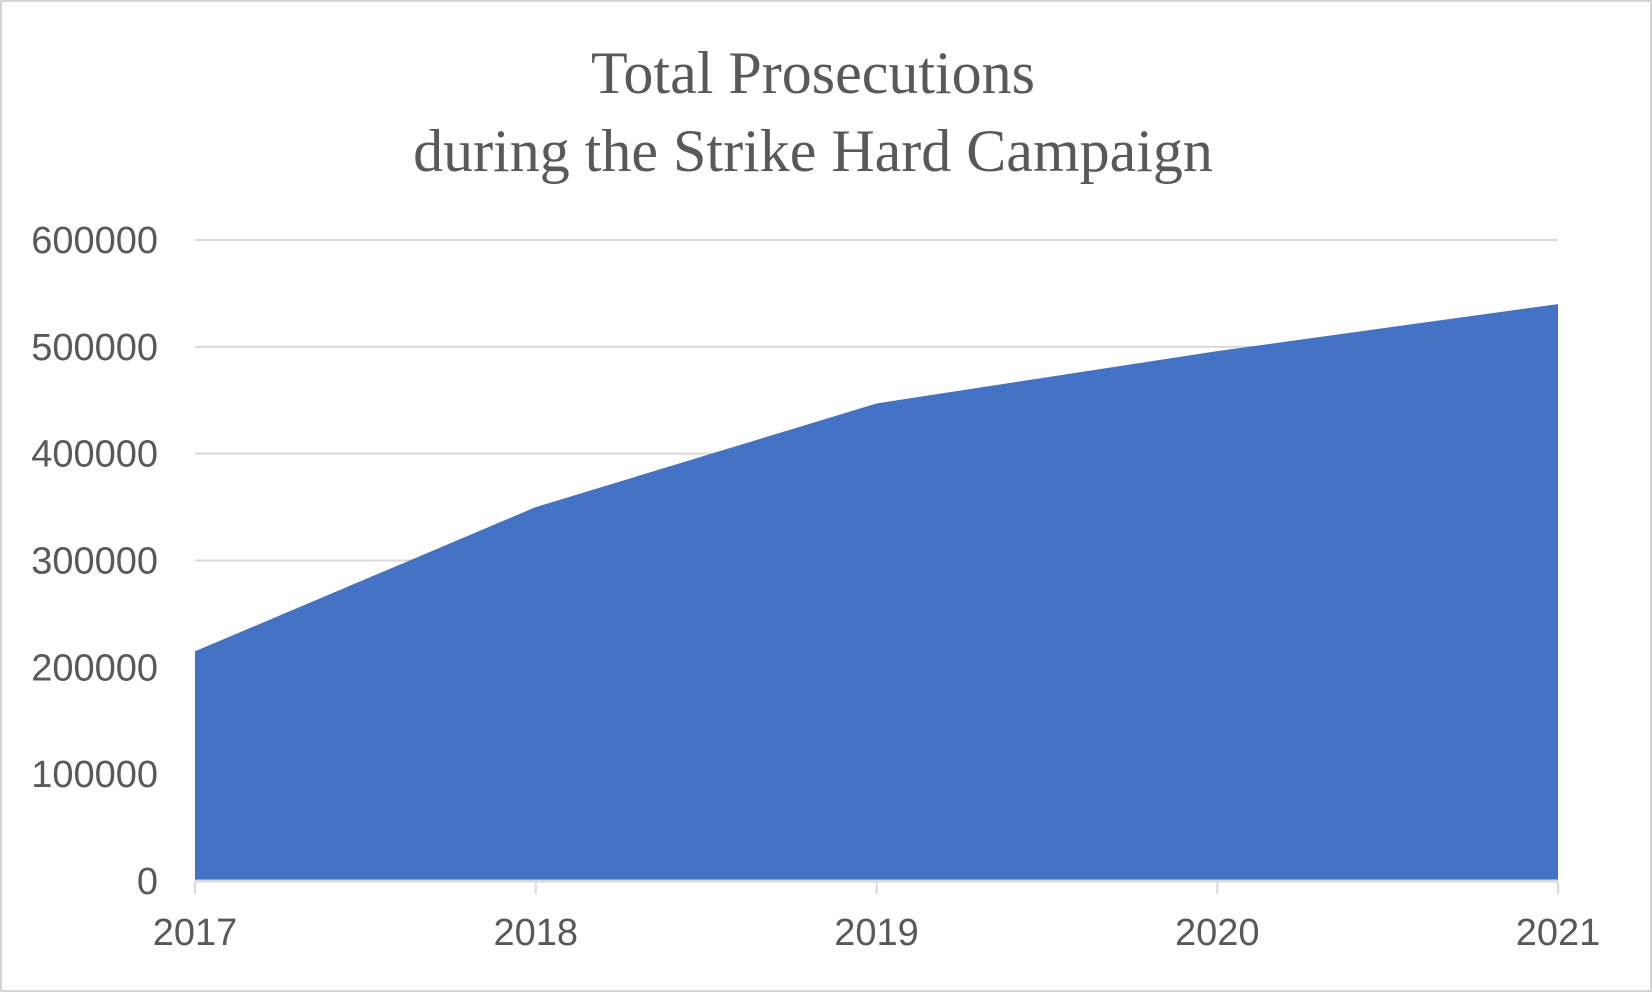  What do you see at coordinates (94, 775) in the screenshot?
I see `y-axis-tick-label: 100000` at bounding box center [94, 775].